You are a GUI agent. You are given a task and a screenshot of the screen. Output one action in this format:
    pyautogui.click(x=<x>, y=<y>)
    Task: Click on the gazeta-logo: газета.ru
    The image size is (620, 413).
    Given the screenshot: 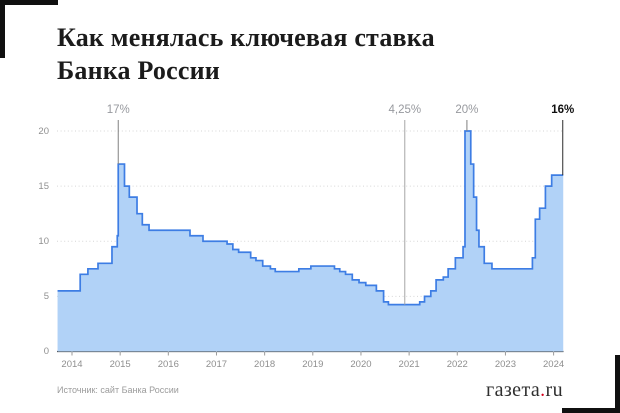 What is the action you would take?
    pyautogui.click(x=524, y=390)
    